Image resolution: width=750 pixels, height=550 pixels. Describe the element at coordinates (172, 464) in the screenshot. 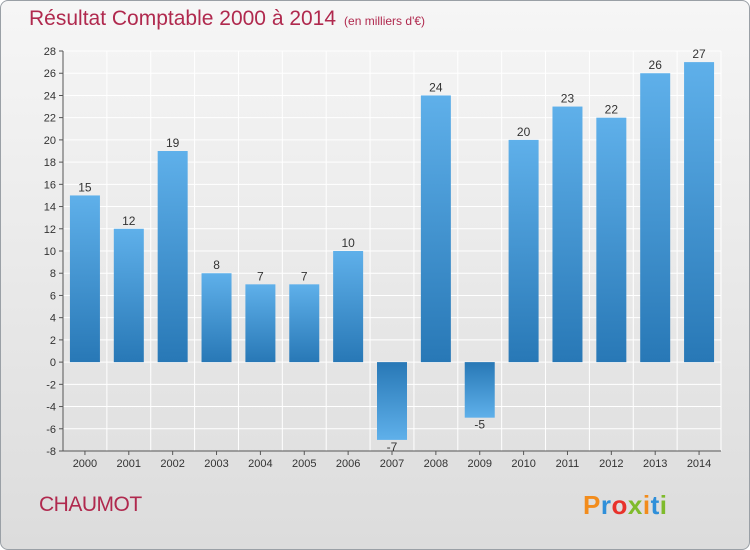

I see `x-tick-label-2002: 2002` at that location.